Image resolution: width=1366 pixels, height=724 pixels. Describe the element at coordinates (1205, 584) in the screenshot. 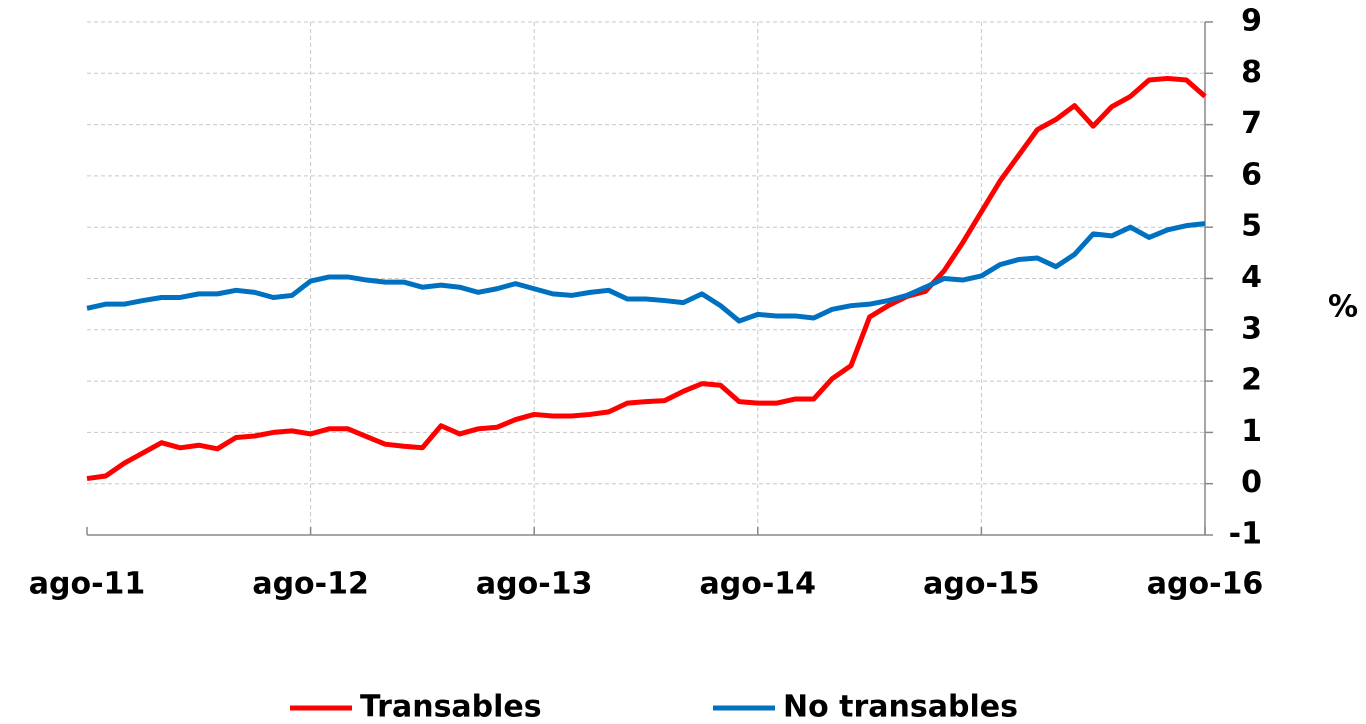

I see `x-tick-label: ago-16` at that location.